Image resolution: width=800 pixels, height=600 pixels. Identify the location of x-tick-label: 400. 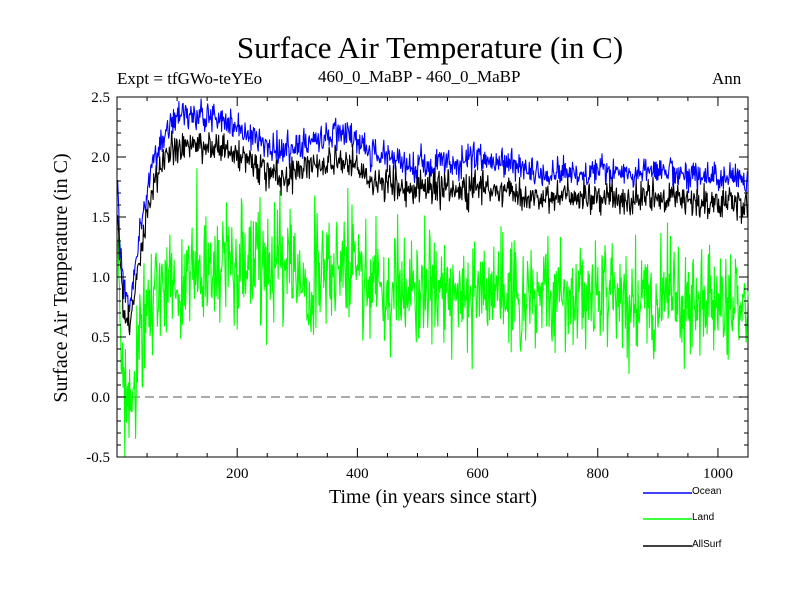
(357, 474).